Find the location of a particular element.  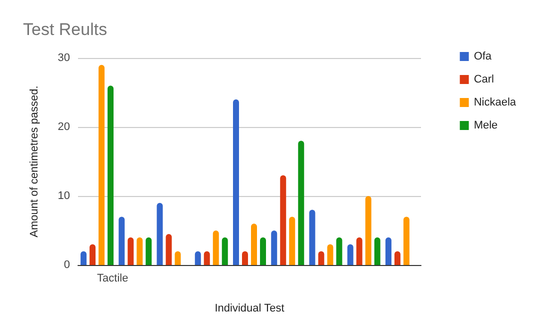

y-tick-label: 20 is located at coordinates (64, 127).